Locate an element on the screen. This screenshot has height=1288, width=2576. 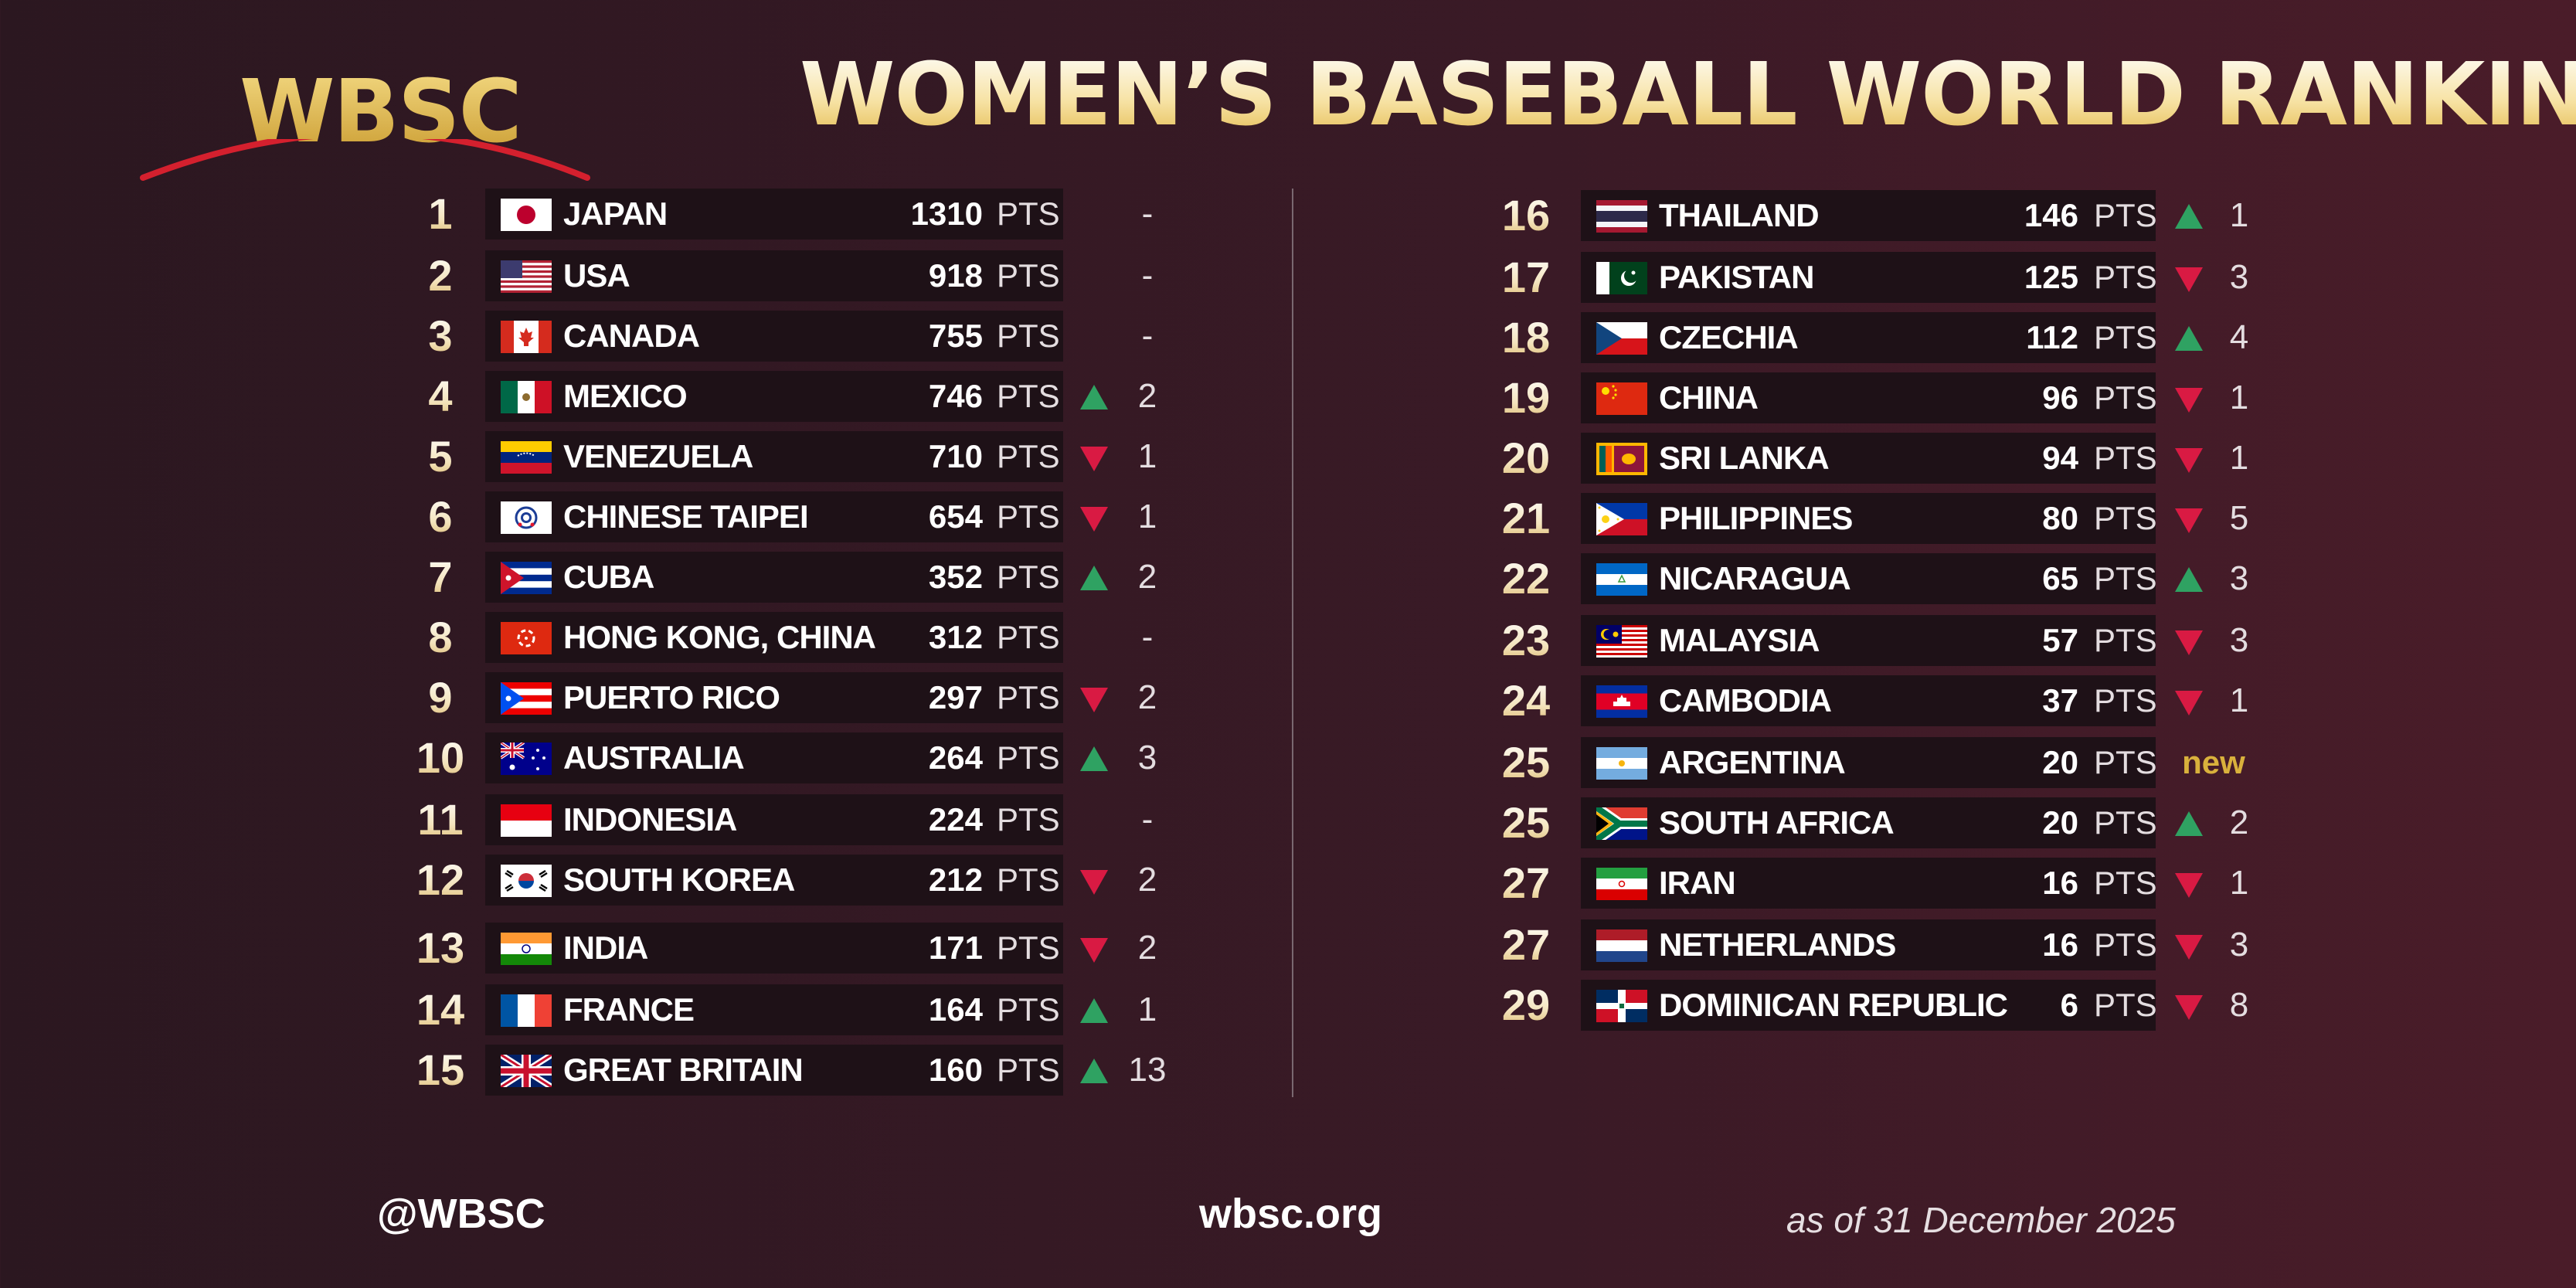
rank-number: 21 is located at coordinates (1526, 518).